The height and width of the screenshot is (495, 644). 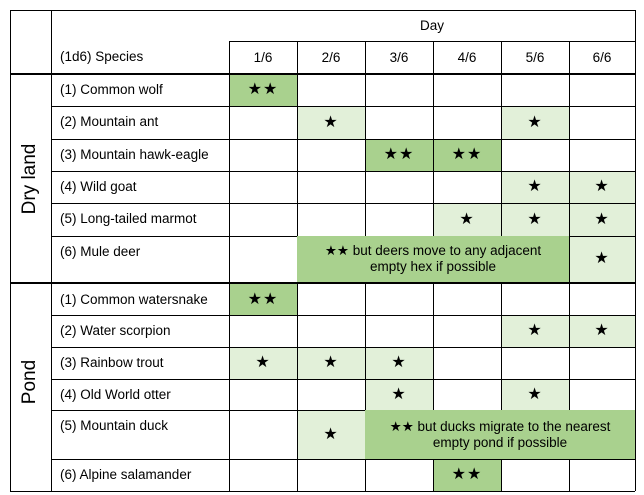 I want to click on day-header-2: 2/6, so click(x=331, y=57).